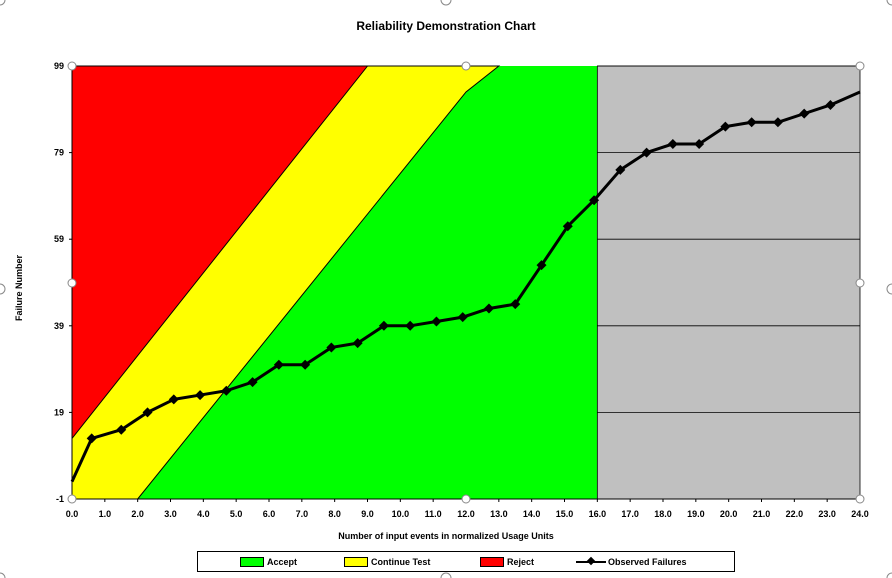 This screenshot has height=578, width=892. I want to click on x-tick-label: 14.0, so click(532, 514).